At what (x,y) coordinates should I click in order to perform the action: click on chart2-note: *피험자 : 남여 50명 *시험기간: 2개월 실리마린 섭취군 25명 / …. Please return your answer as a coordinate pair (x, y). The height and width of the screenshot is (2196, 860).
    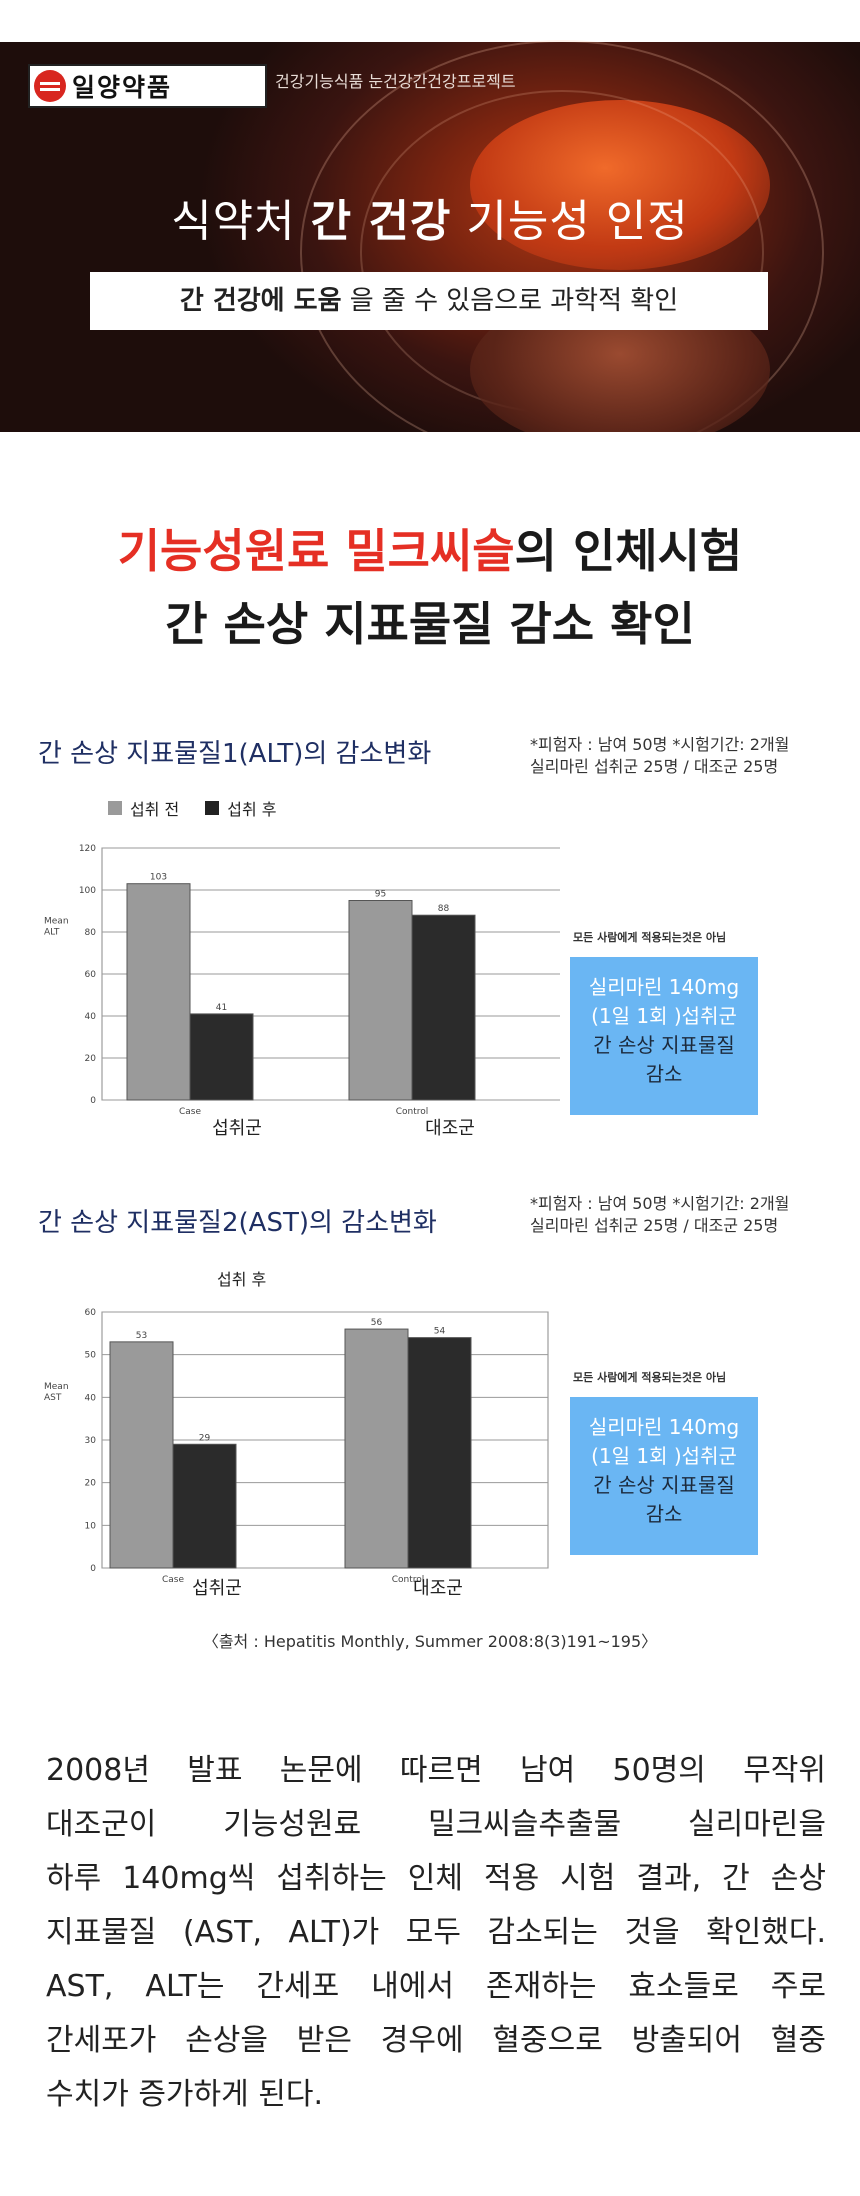
    Looking at the image, I should click on (660, 1214).